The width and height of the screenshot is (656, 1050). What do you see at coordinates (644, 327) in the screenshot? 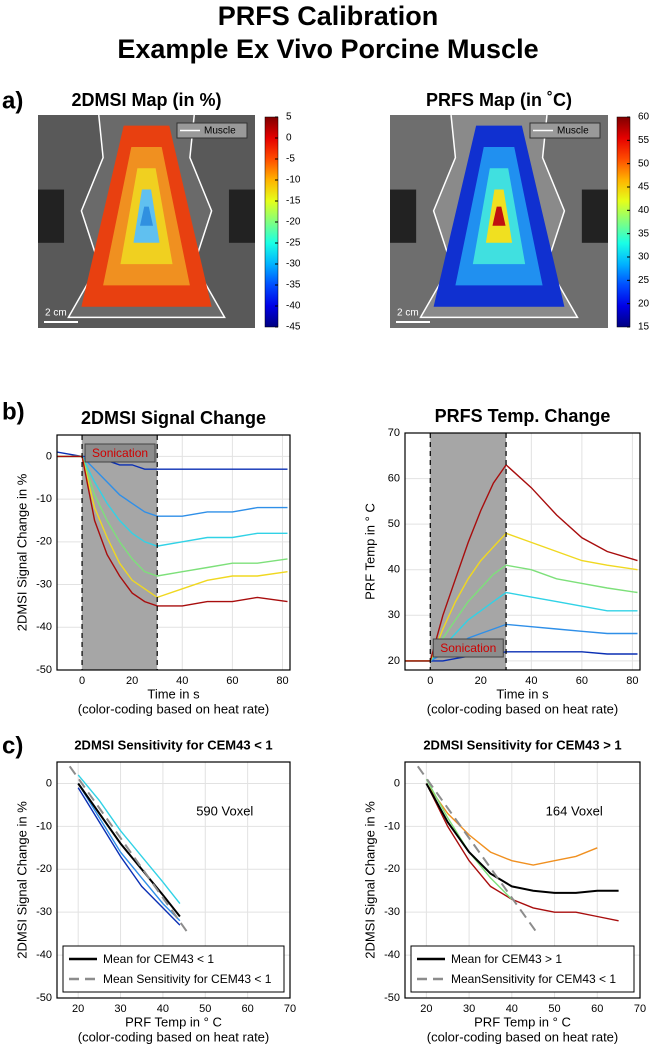
I see `colorbar-label: 15` at bounding box center [644, 327].